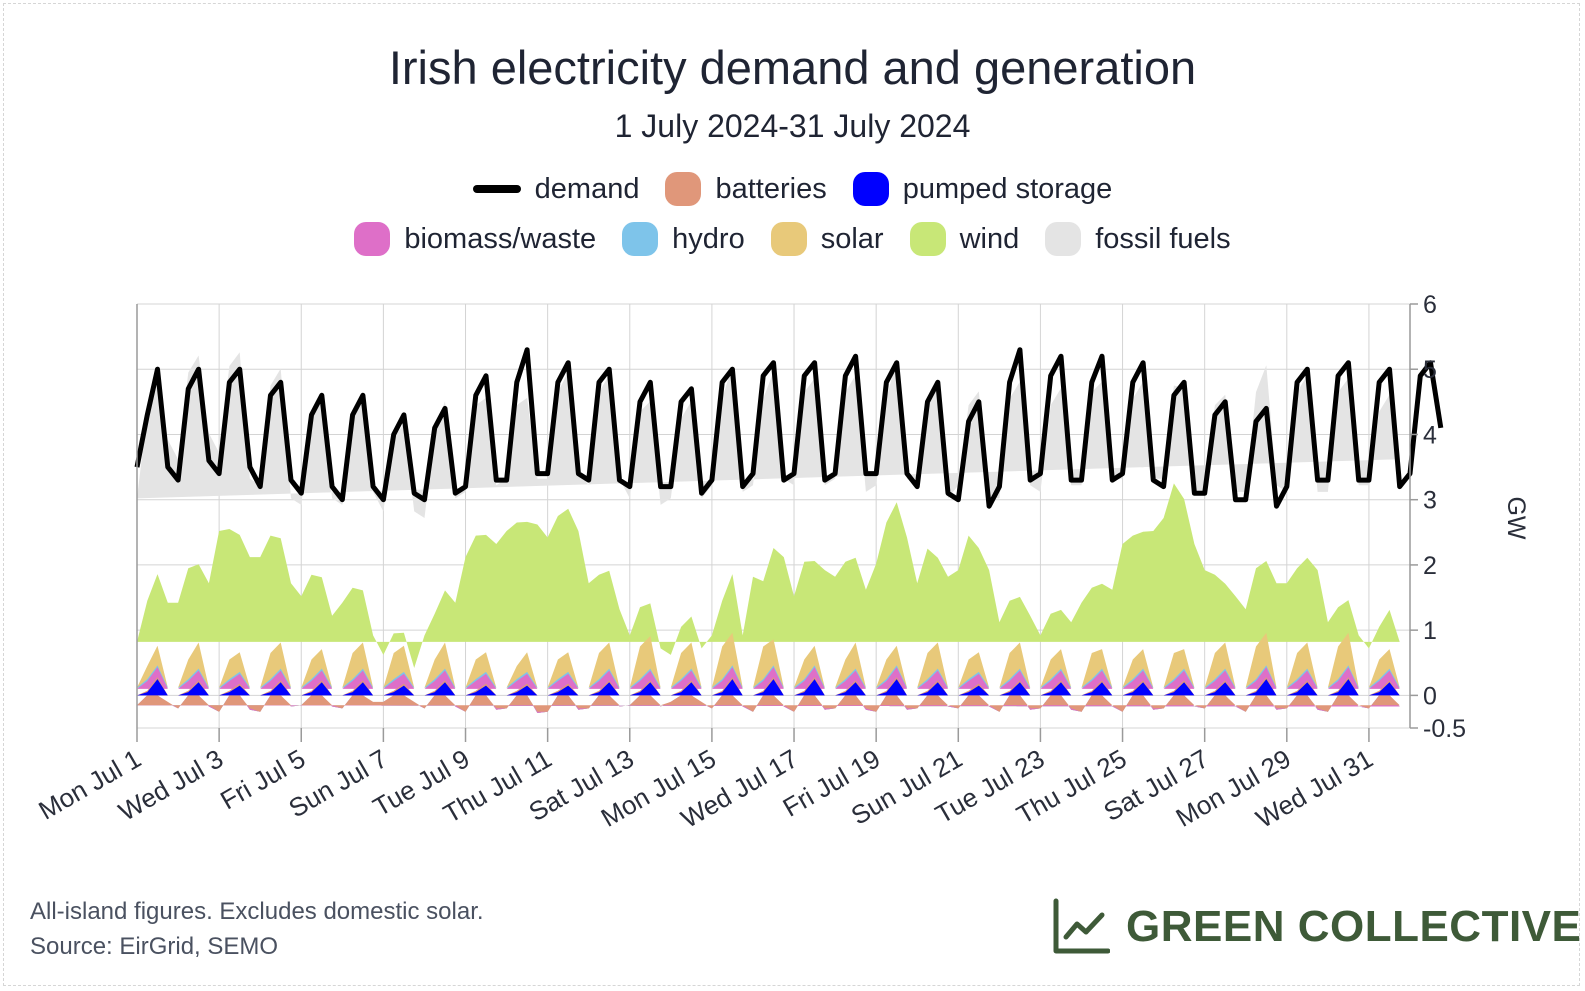 Image resolution: width=1585 pixels, height=991 pixels. I want to click on legend-swatch-demand, so click(496, 189).